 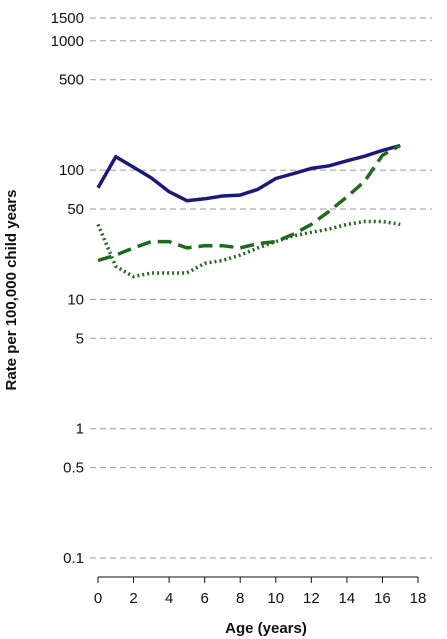 I want to click on x-tick-label: 6, so click(x=204, y=598).